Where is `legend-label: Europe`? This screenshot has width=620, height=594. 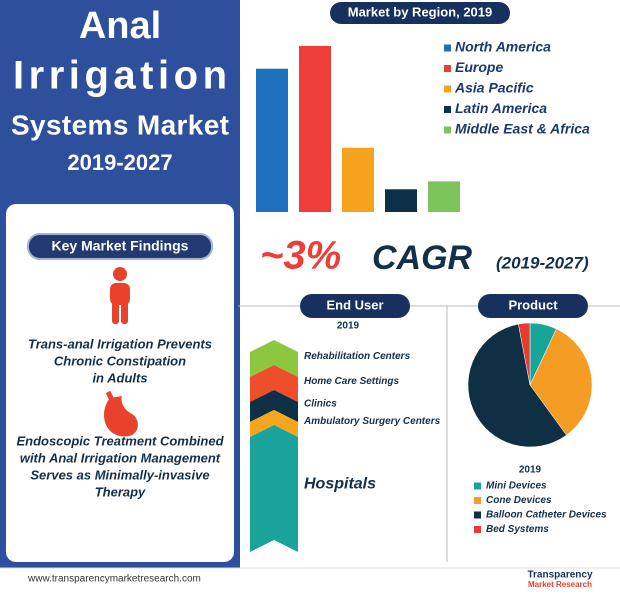
legend-label: Europe is located at coordinates (479, 67).